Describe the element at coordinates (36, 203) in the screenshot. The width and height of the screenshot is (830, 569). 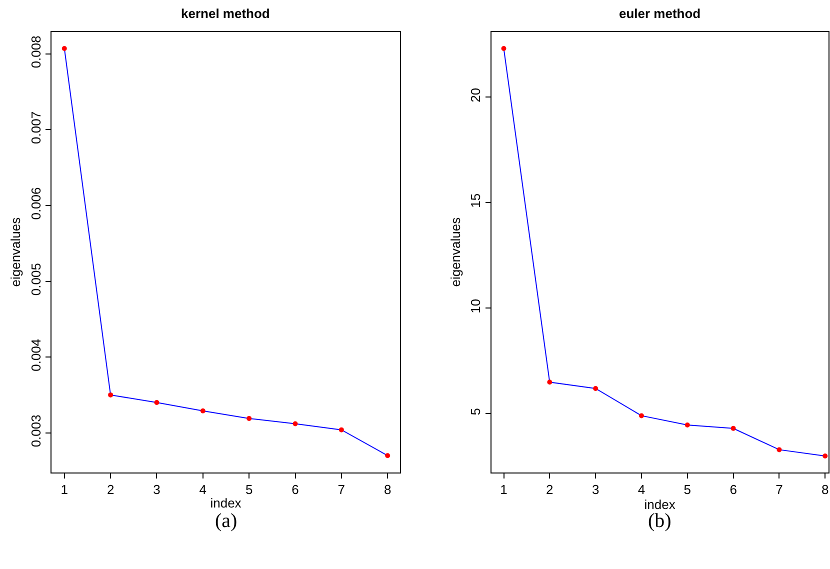
I see `y-tick-label: 0.006` at that location.